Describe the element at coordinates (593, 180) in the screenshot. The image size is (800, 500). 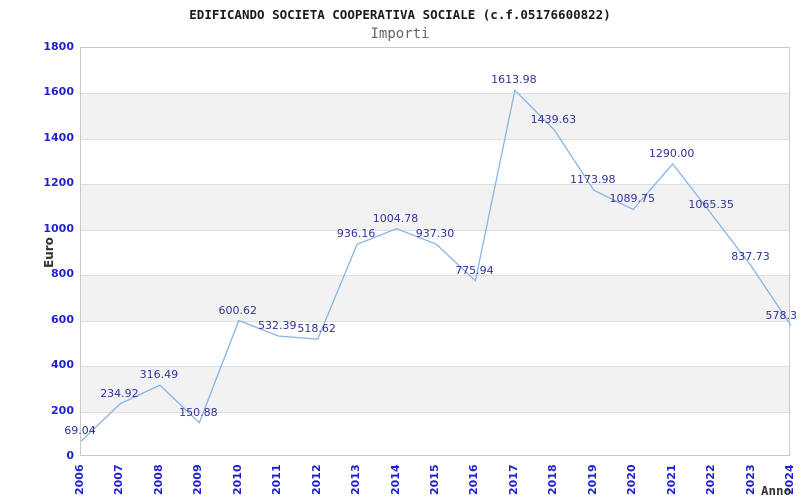
I see `point-label: 1173.98` at that location.